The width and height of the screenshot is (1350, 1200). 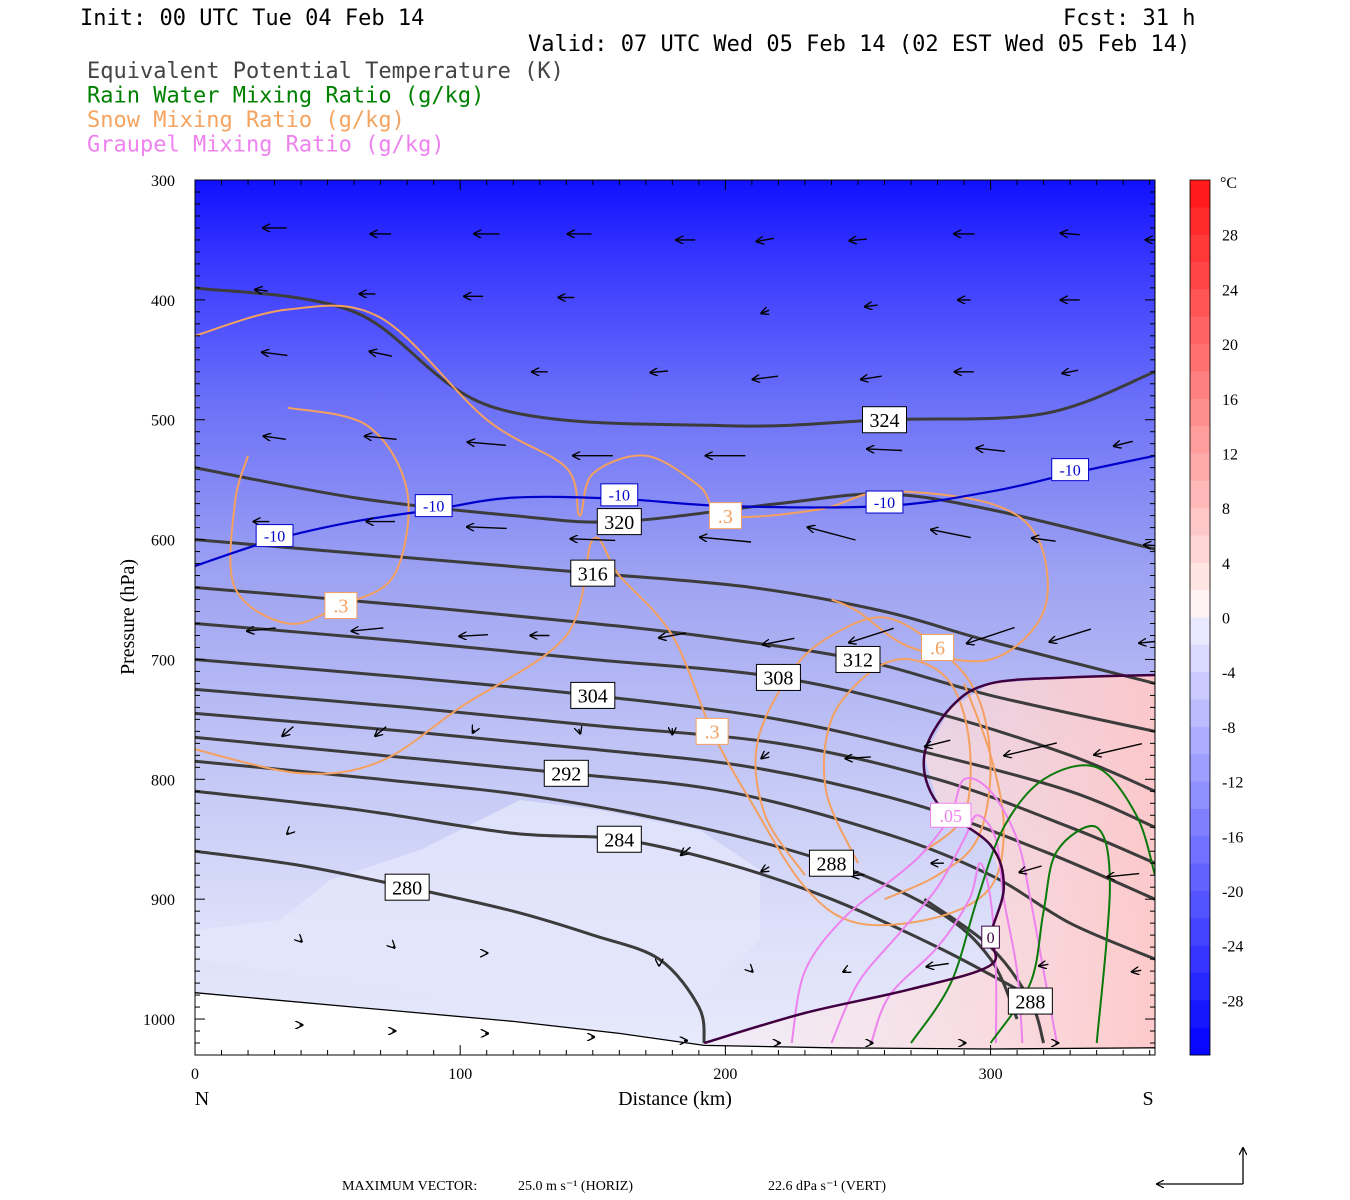 What do you see at coordinates (409, 1186) in the screenshot?
I see `max-vector-label: MAXIMUM VECTOR:` at bounding box center [409, 1186].